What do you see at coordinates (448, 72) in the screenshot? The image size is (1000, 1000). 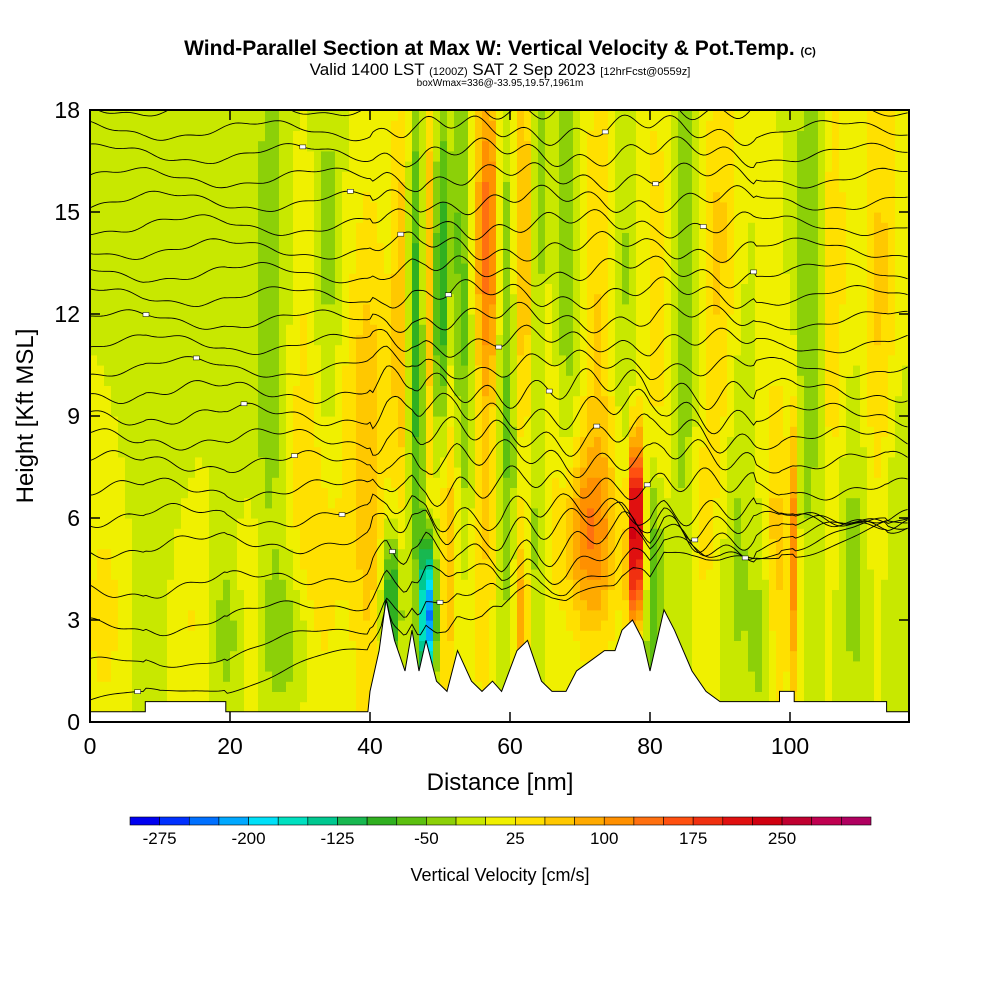 I see `subtitle-utc: (1200Z)` at bounding box center [448, 72].